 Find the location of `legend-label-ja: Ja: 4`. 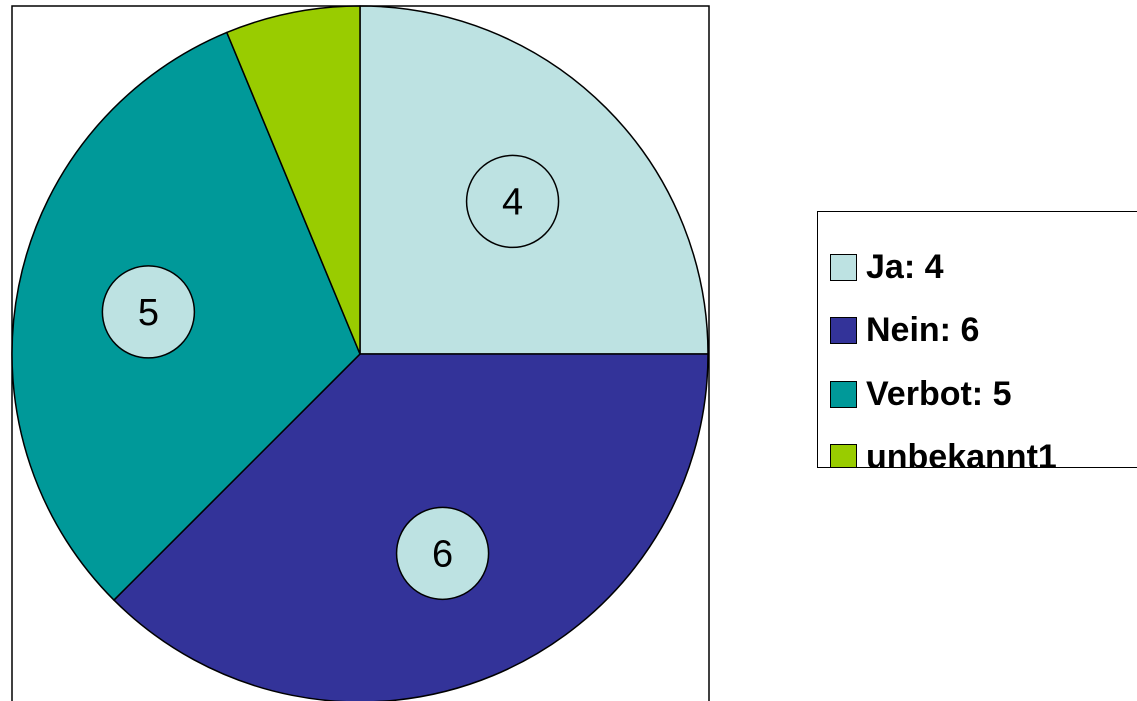

legend-label-ja: Ja: 4 is located at coordinates (905, 266).